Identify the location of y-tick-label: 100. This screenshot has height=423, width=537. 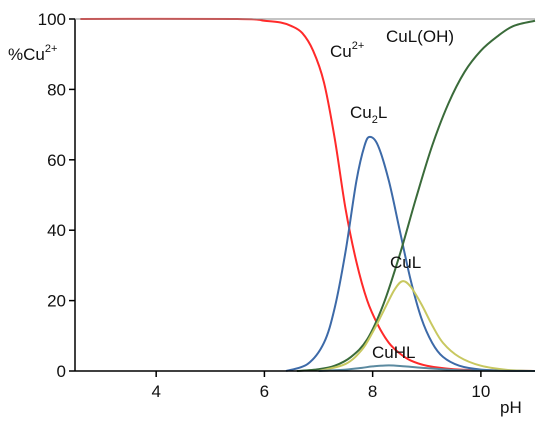
(52, 19).